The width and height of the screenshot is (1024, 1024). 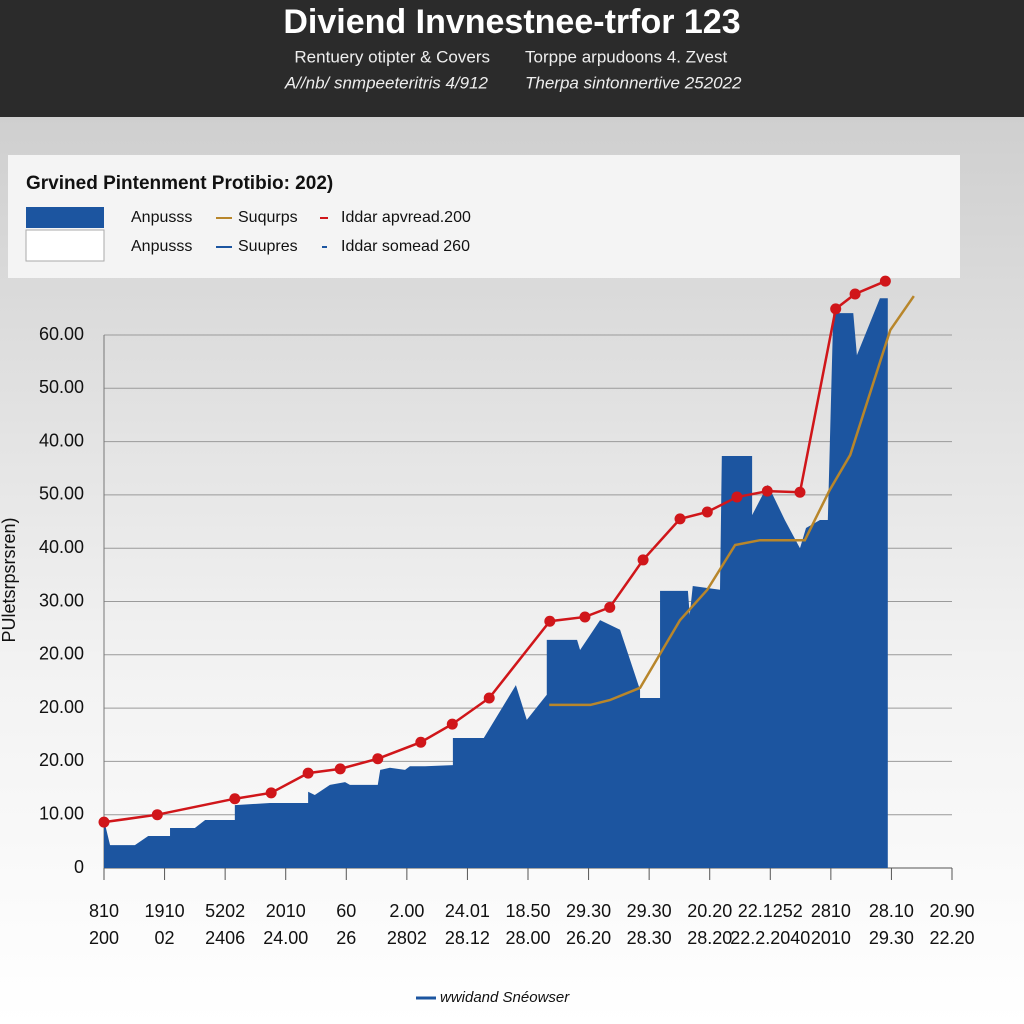 What do you see at coordinates (770, 938) in the screenshot?
I see `x-tick-label: 22.2.2040` at bounding box center [770, 938].